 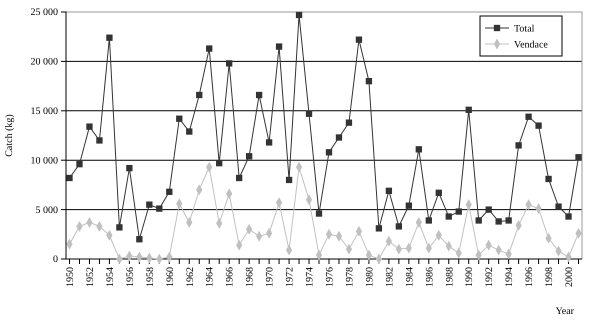 I want to click on x-tick-label: 1970, so click(x=270, y=277).